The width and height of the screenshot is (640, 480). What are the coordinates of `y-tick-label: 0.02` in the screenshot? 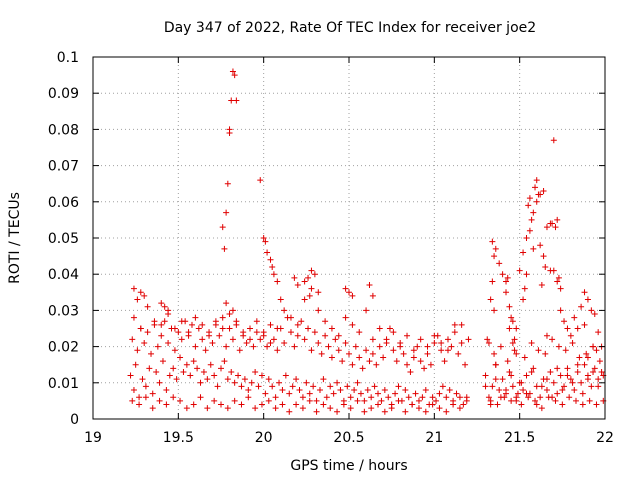 It's located at (63, 348).